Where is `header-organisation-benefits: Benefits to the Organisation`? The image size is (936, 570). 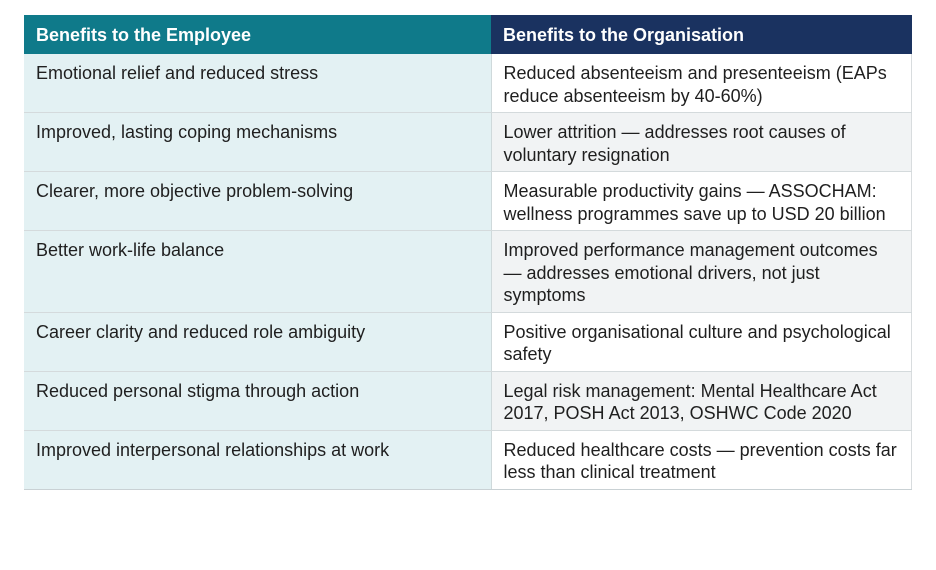
header-organisation-benefits: Benefits to the Organisation is located at coordinates (701, 34).